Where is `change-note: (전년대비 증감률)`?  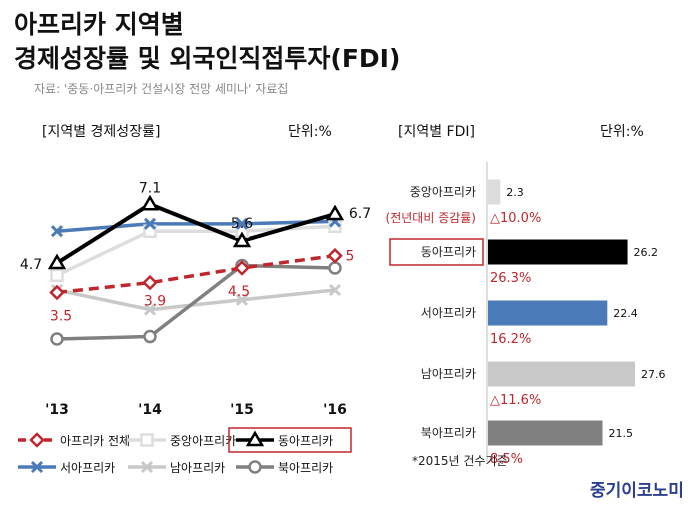
change-note: (전년대비 증감률) is located at coordinates (431, 218).